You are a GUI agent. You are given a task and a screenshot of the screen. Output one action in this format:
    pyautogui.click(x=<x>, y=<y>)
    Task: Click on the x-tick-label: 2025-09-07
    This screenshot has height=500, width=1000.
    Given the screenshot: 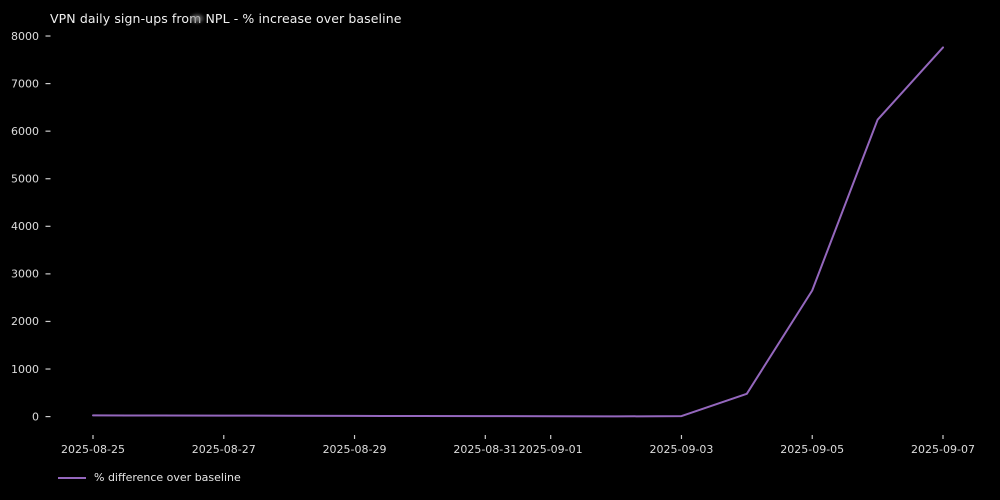 What is the action you would take?
    pyautogui.click(x=943, y=449)
    